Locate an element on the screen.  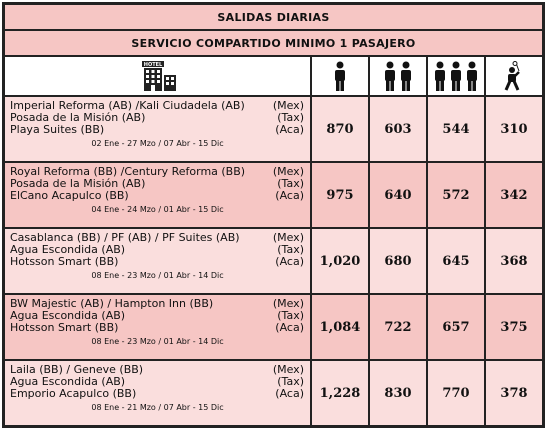
three-persons-icon is located at coordinates (456, 76).